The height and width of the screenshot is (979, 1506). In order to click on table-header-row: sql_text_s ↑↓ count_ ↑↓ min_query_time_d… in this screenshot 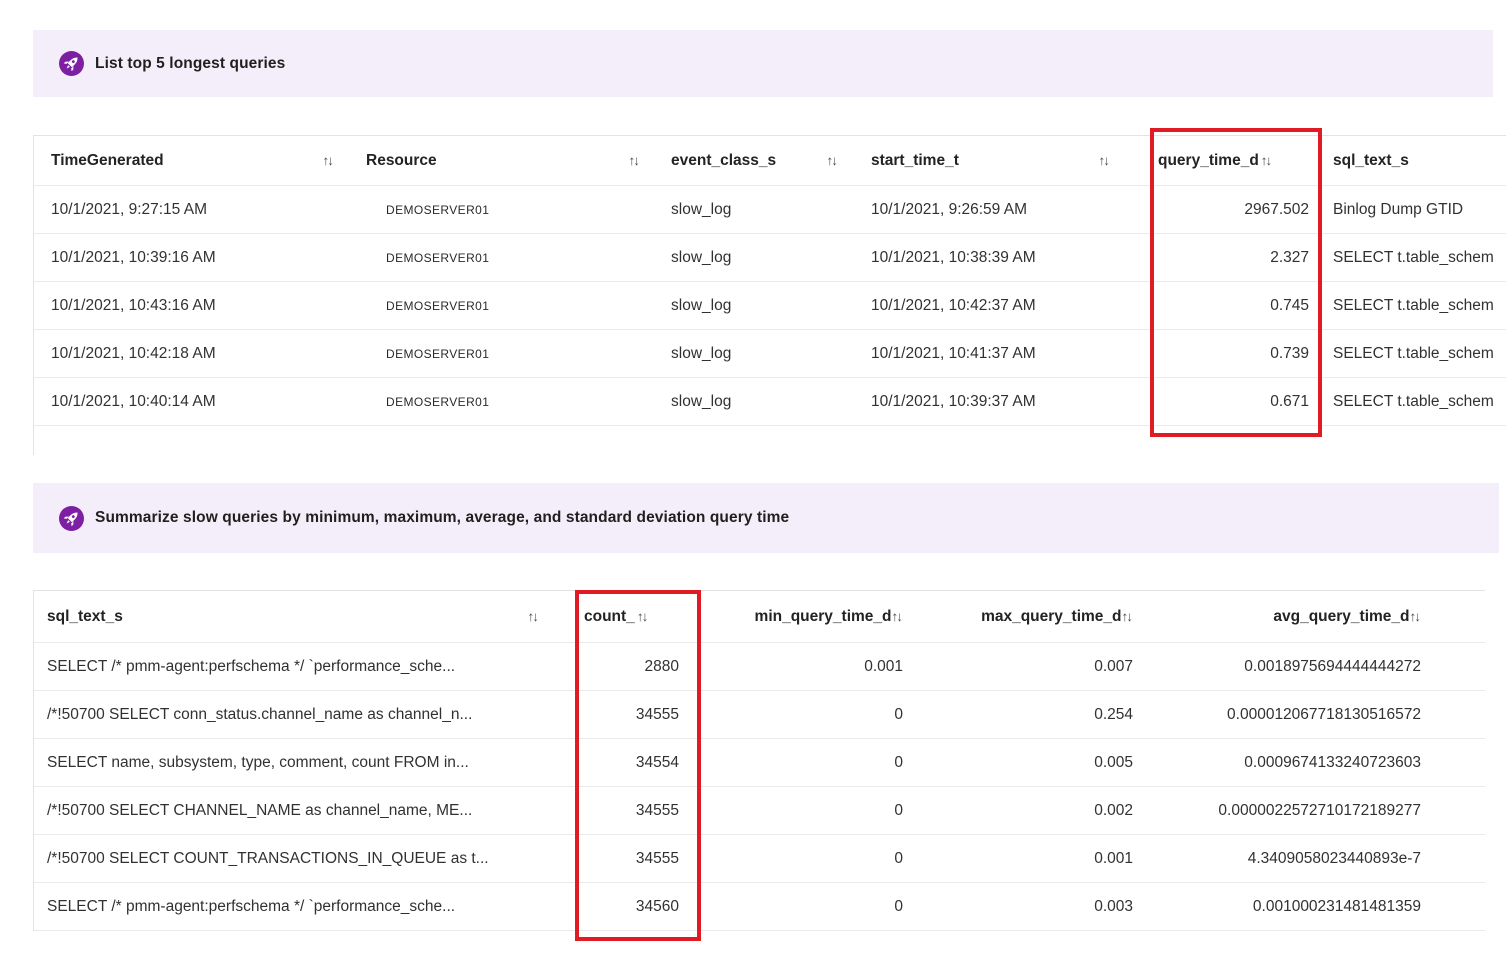, I will do `click(759, 617)`.